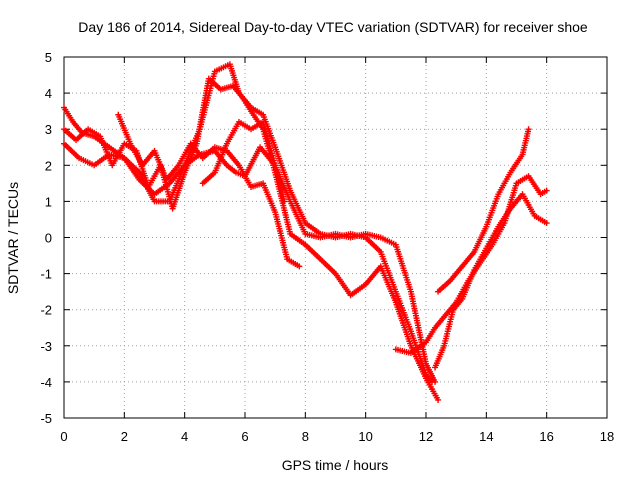 The width and height of the screenshot is (640, 480). What do you see at coordinates (46, 346) in the screenshot?
I see `y-tick-label: -3` at bounding box center [46, 346].